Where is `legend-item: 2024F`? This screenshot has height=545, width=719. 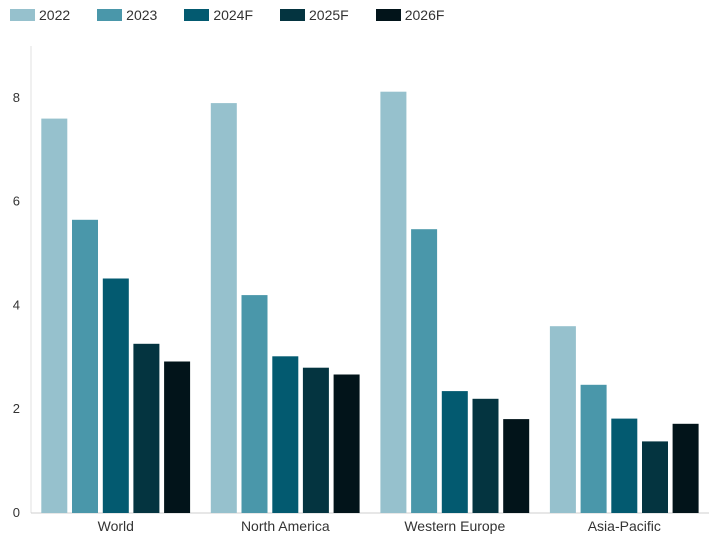 legend-item: 2024F is located at coordinates (218, 15).